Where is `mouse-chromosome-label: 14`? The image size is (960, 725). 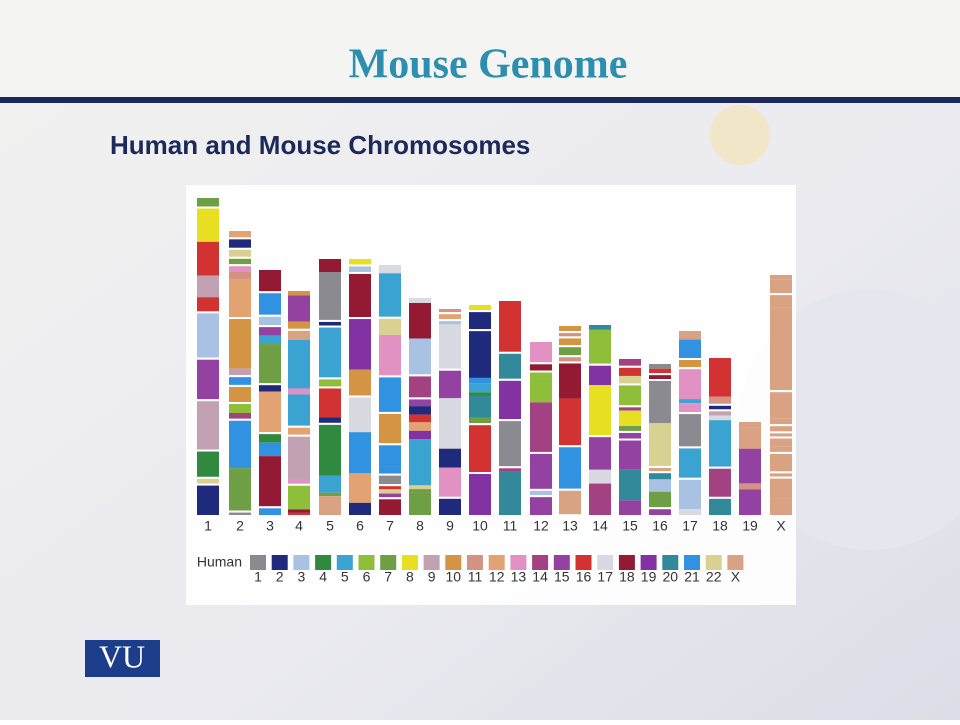
mouse-chromosome-label: 14 is located at coordinates (600, 526).